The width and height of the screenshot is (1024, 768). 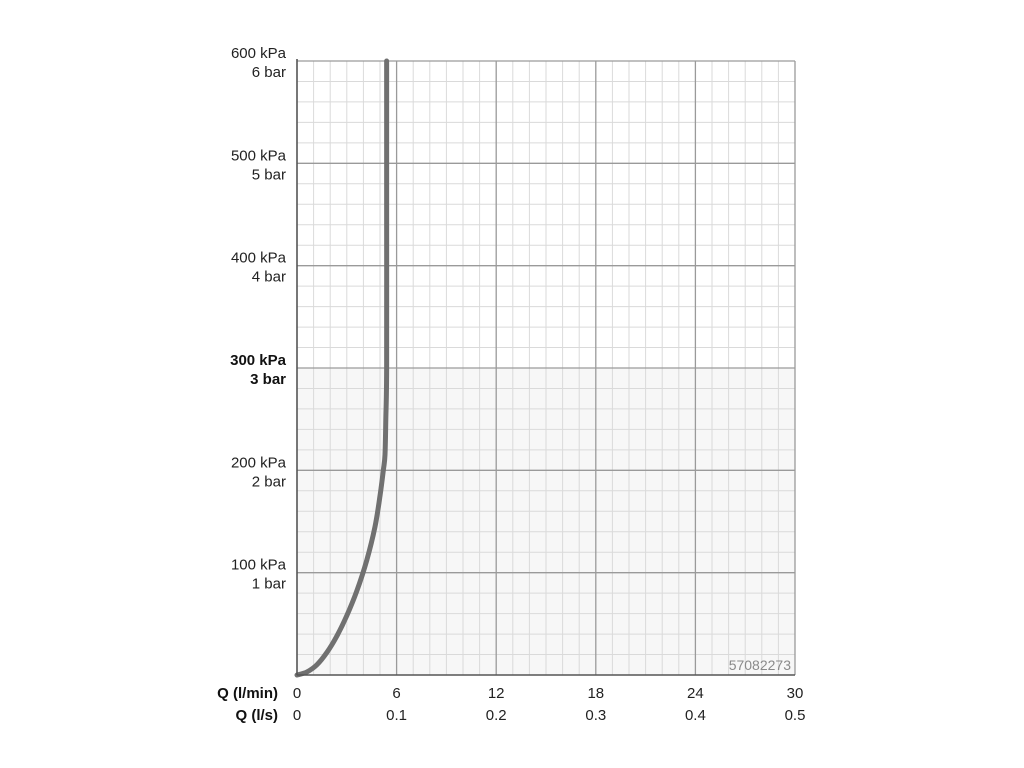 What do you see at coordinates (496, 693) in the screenshot?
I see `x-tick-label-lmin: 12` at bounding box center [496, 693].